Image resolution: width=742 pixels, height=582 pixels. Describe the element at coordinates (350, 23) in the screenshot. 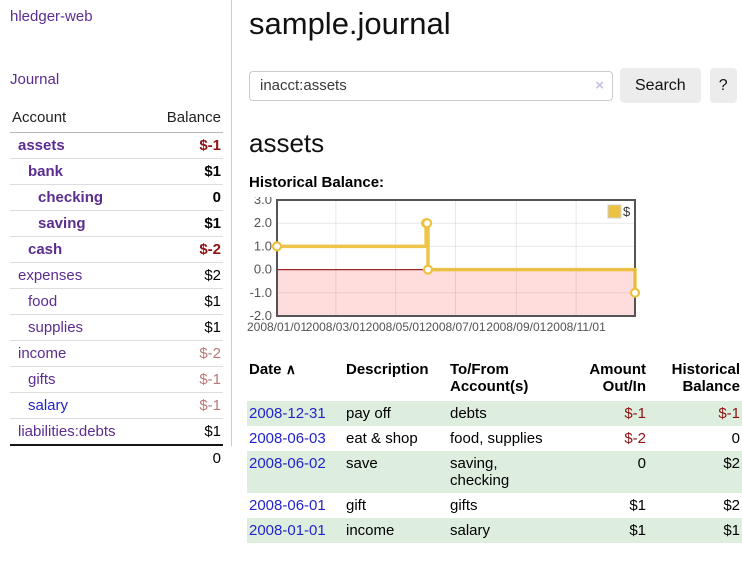

I see `page-title: sample.journal` at that location.